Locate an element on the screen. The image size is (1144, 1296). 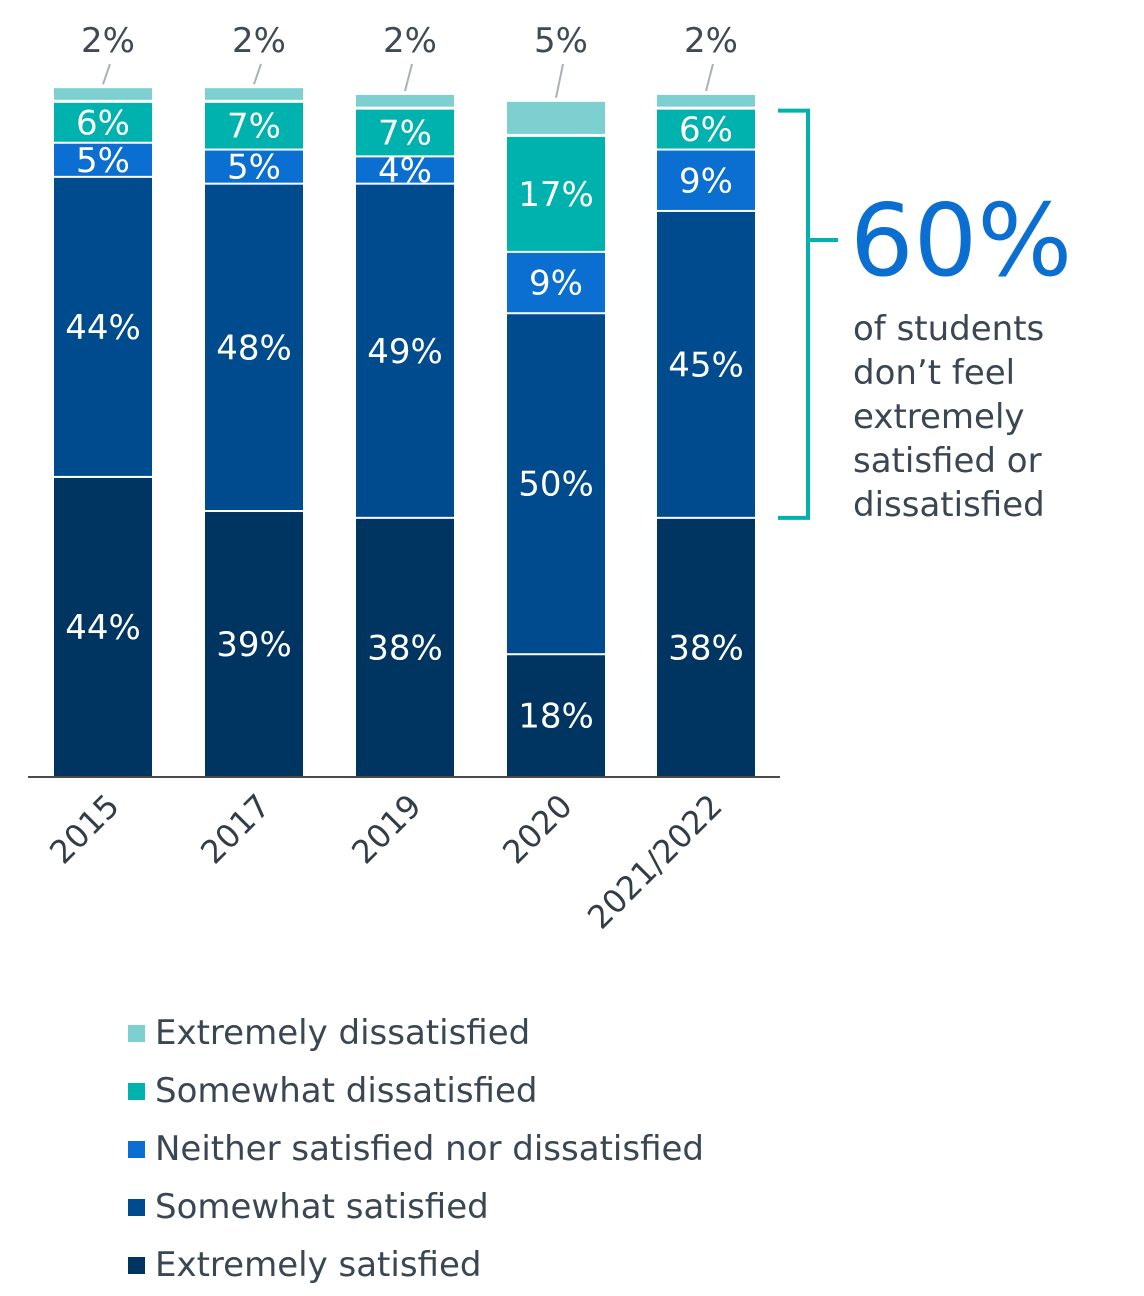
x-tick-label: 2020 is located at coordinates (537, 829).